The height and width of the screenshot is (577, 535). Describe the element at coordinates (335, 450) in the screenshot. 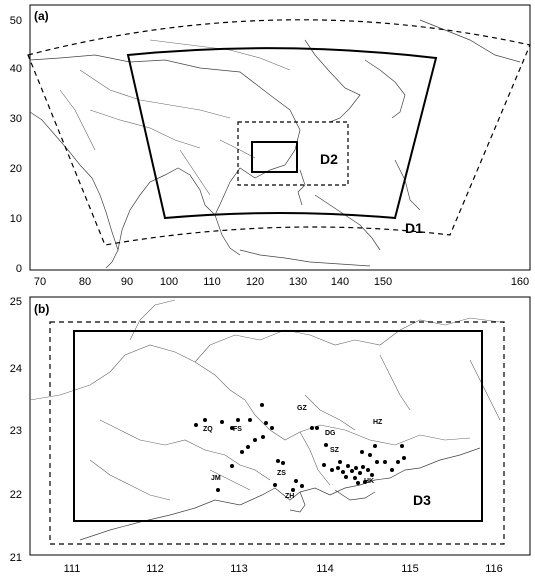

I see `city-label-sz: SZ` at that location.